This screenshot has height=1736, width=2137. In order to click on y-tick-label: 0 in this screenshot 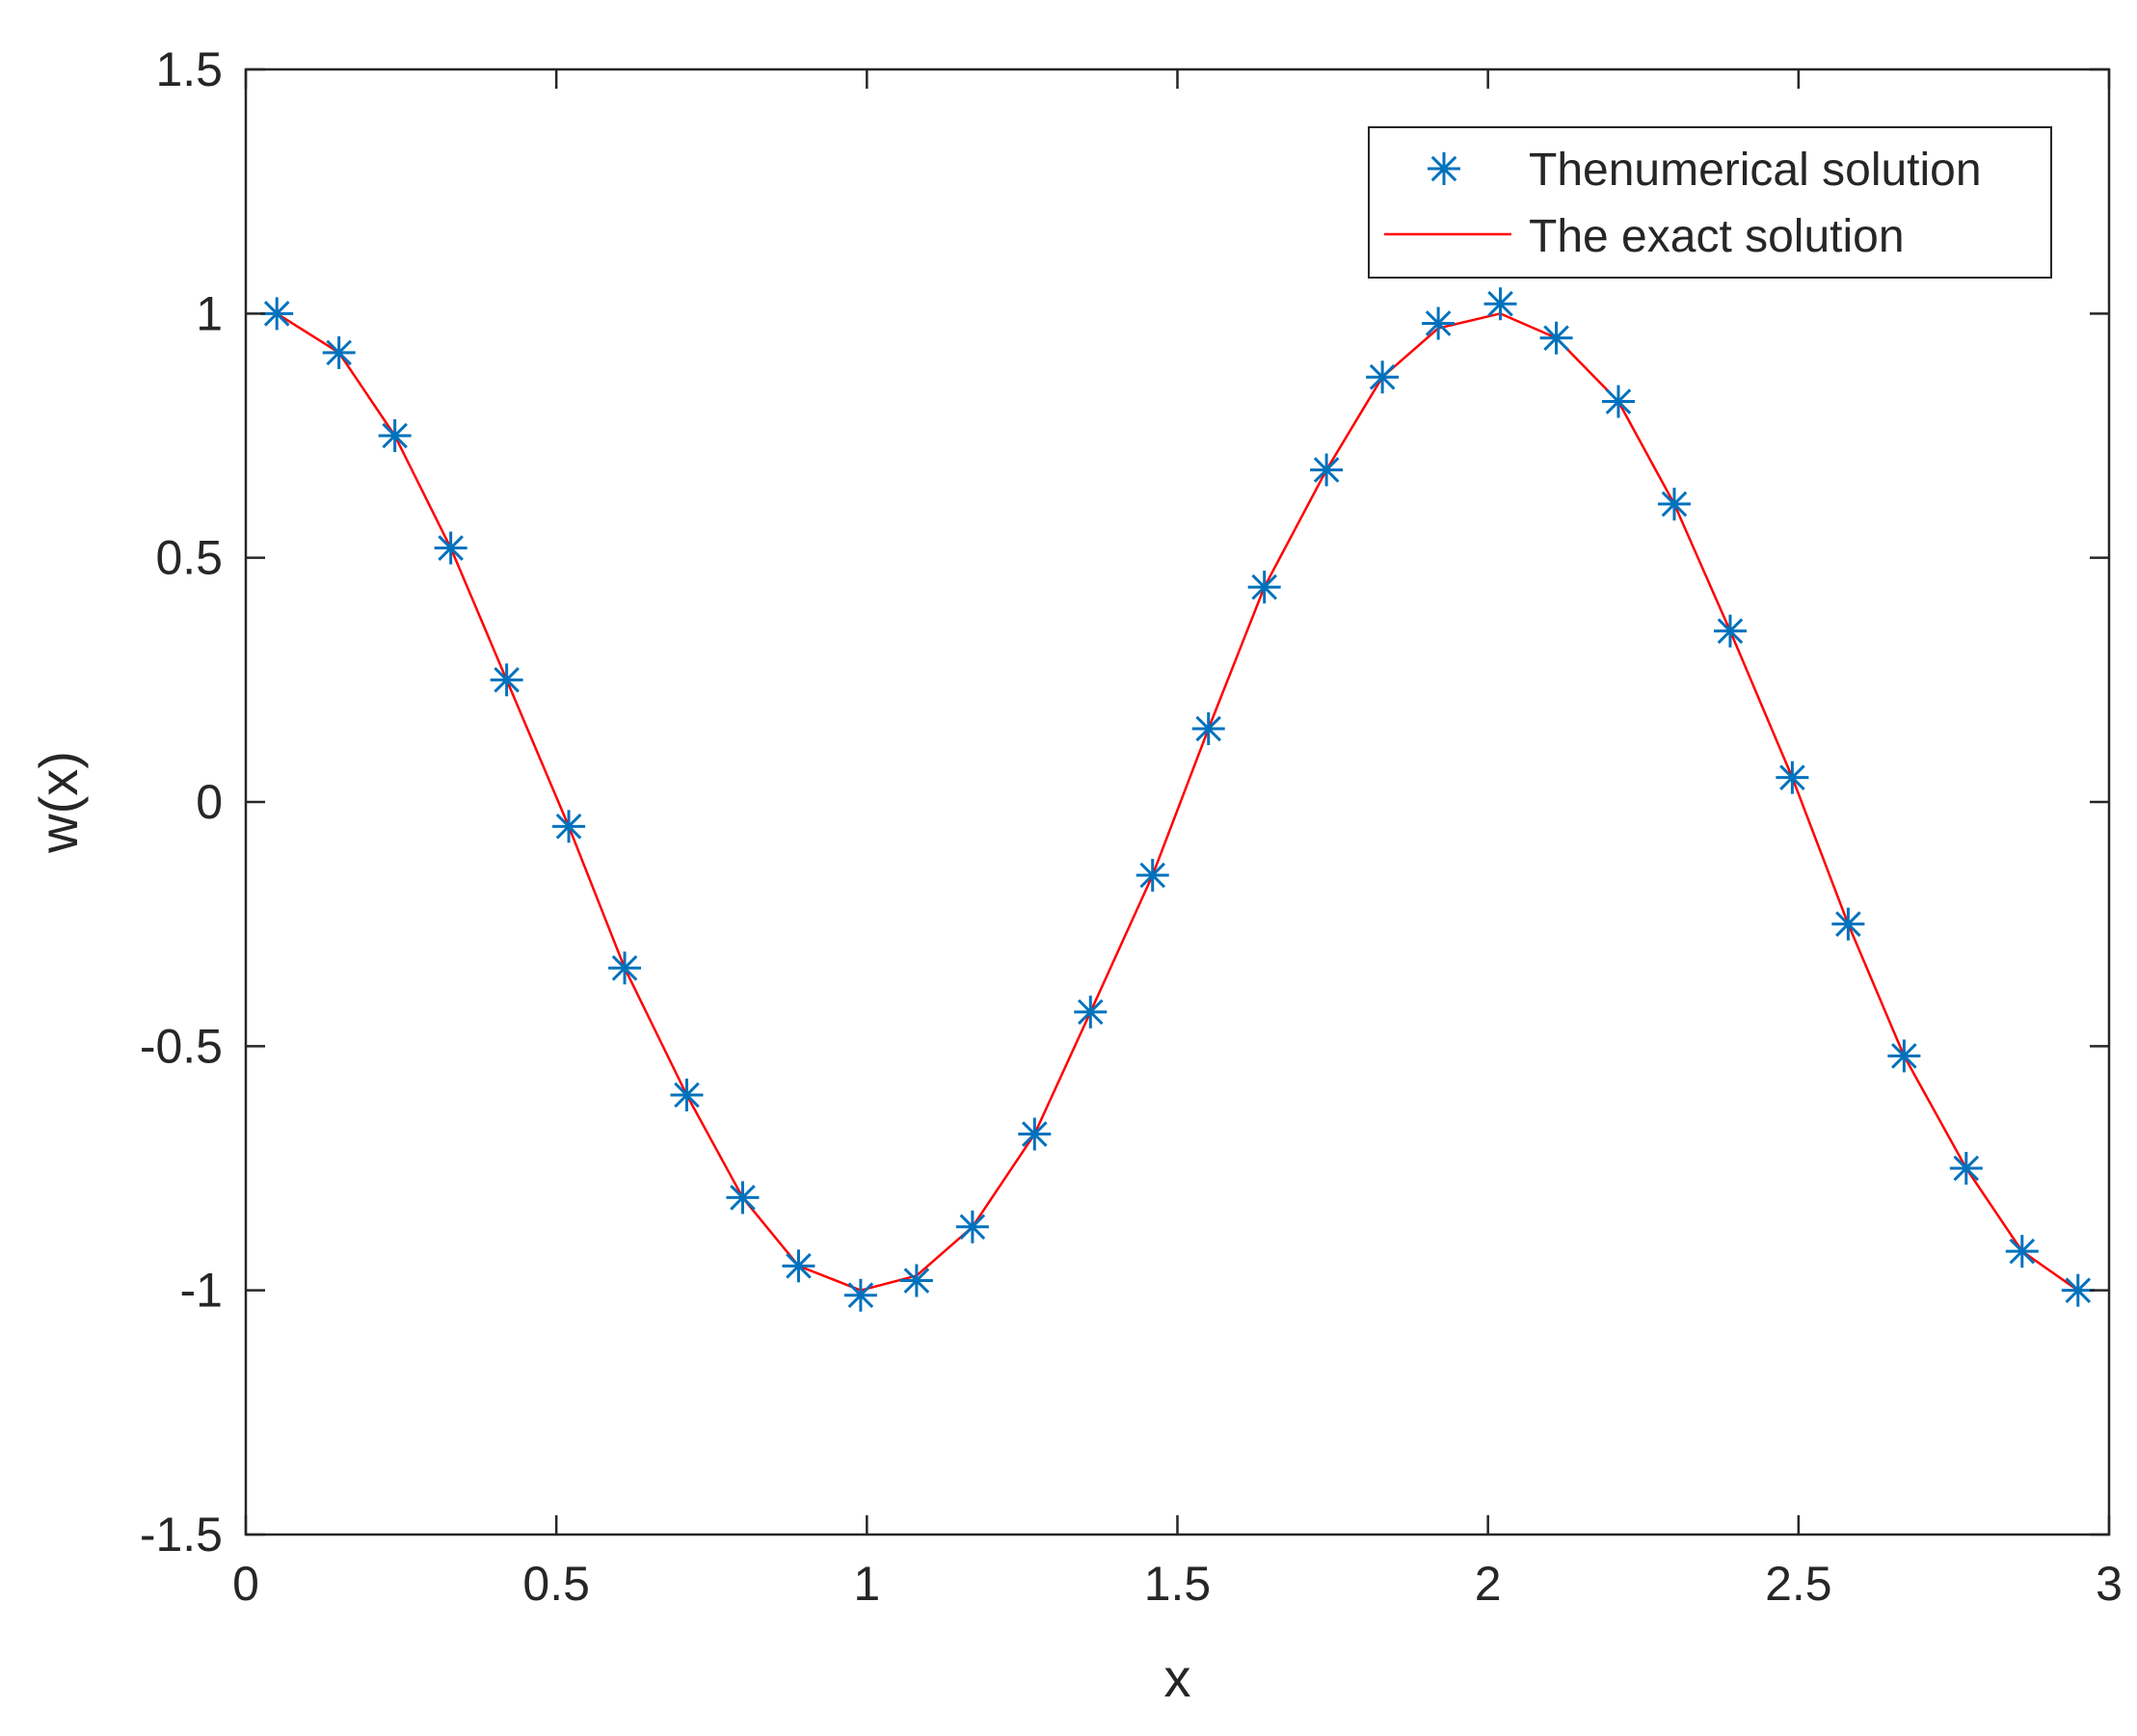, I will do `click(209, 802)`.